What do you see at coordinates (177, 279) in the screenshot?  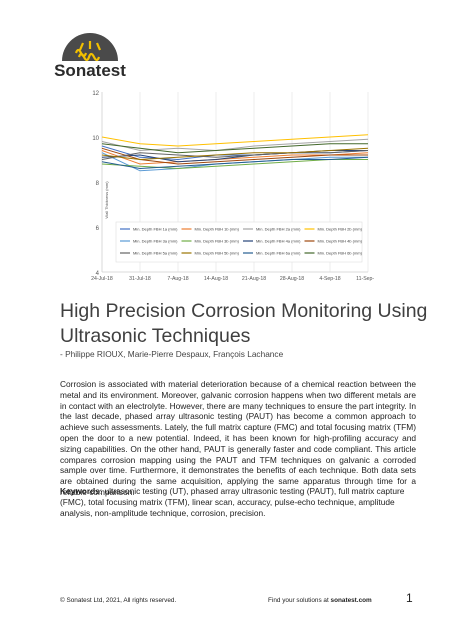 I see `x-tick-label: 7-Aug-18` at bounding box center [177, 279].